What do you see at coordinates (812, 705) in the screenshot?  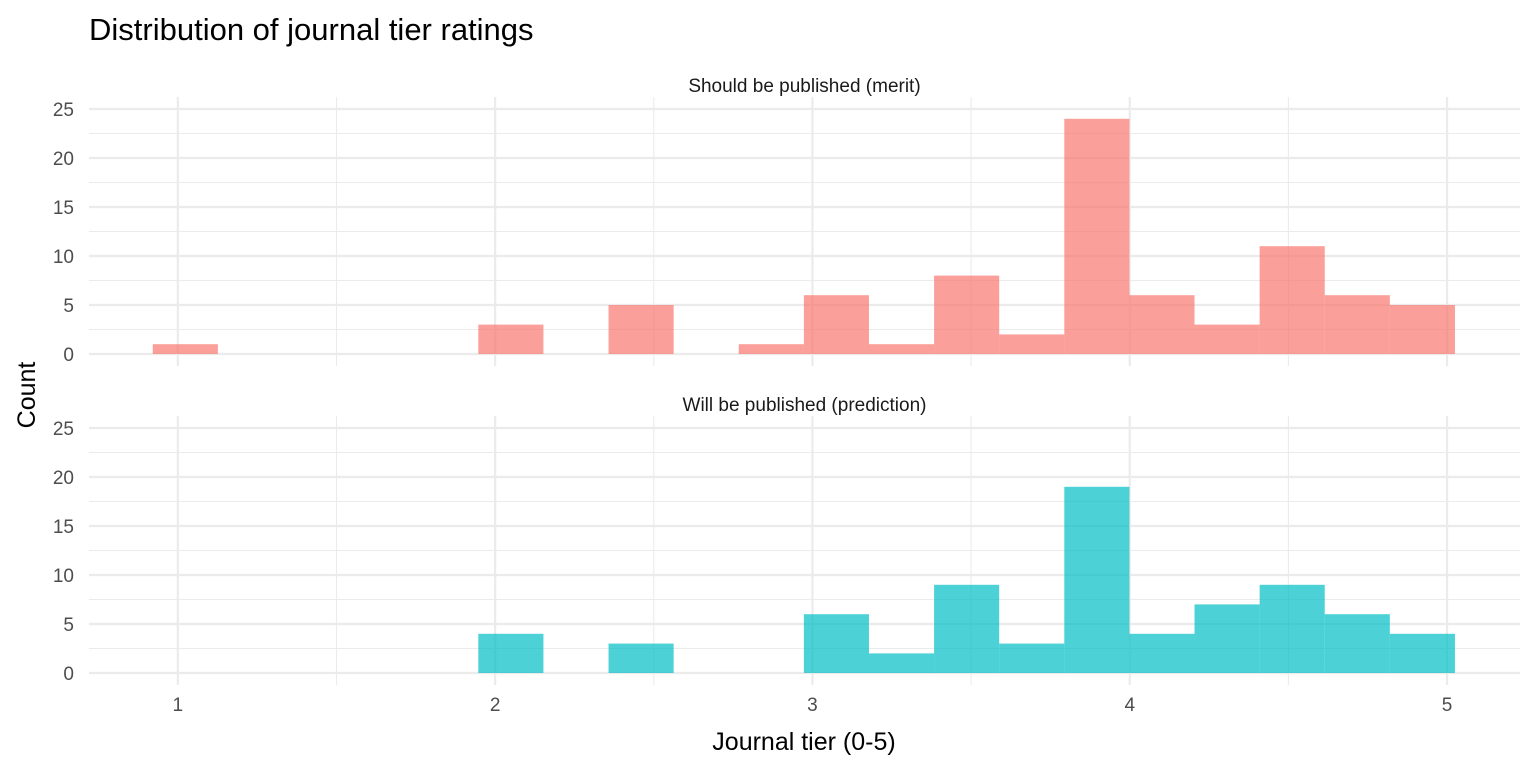 I see `x-tick-label: 3` at bounding box center [812, 705].